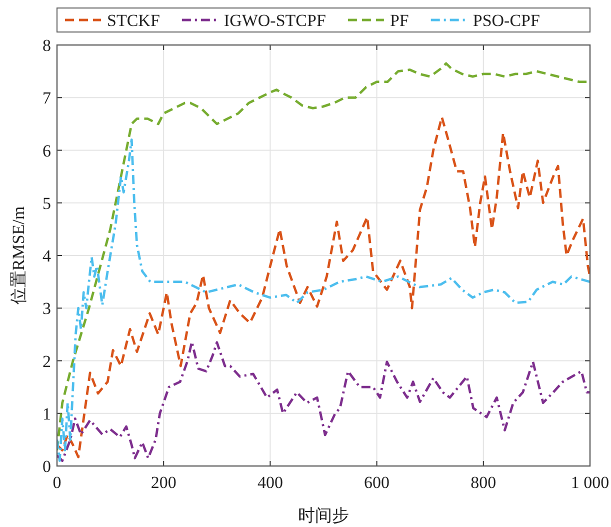 The image size is (611, 527). I want to click on y-tick-label: 6, so click(46, 150).